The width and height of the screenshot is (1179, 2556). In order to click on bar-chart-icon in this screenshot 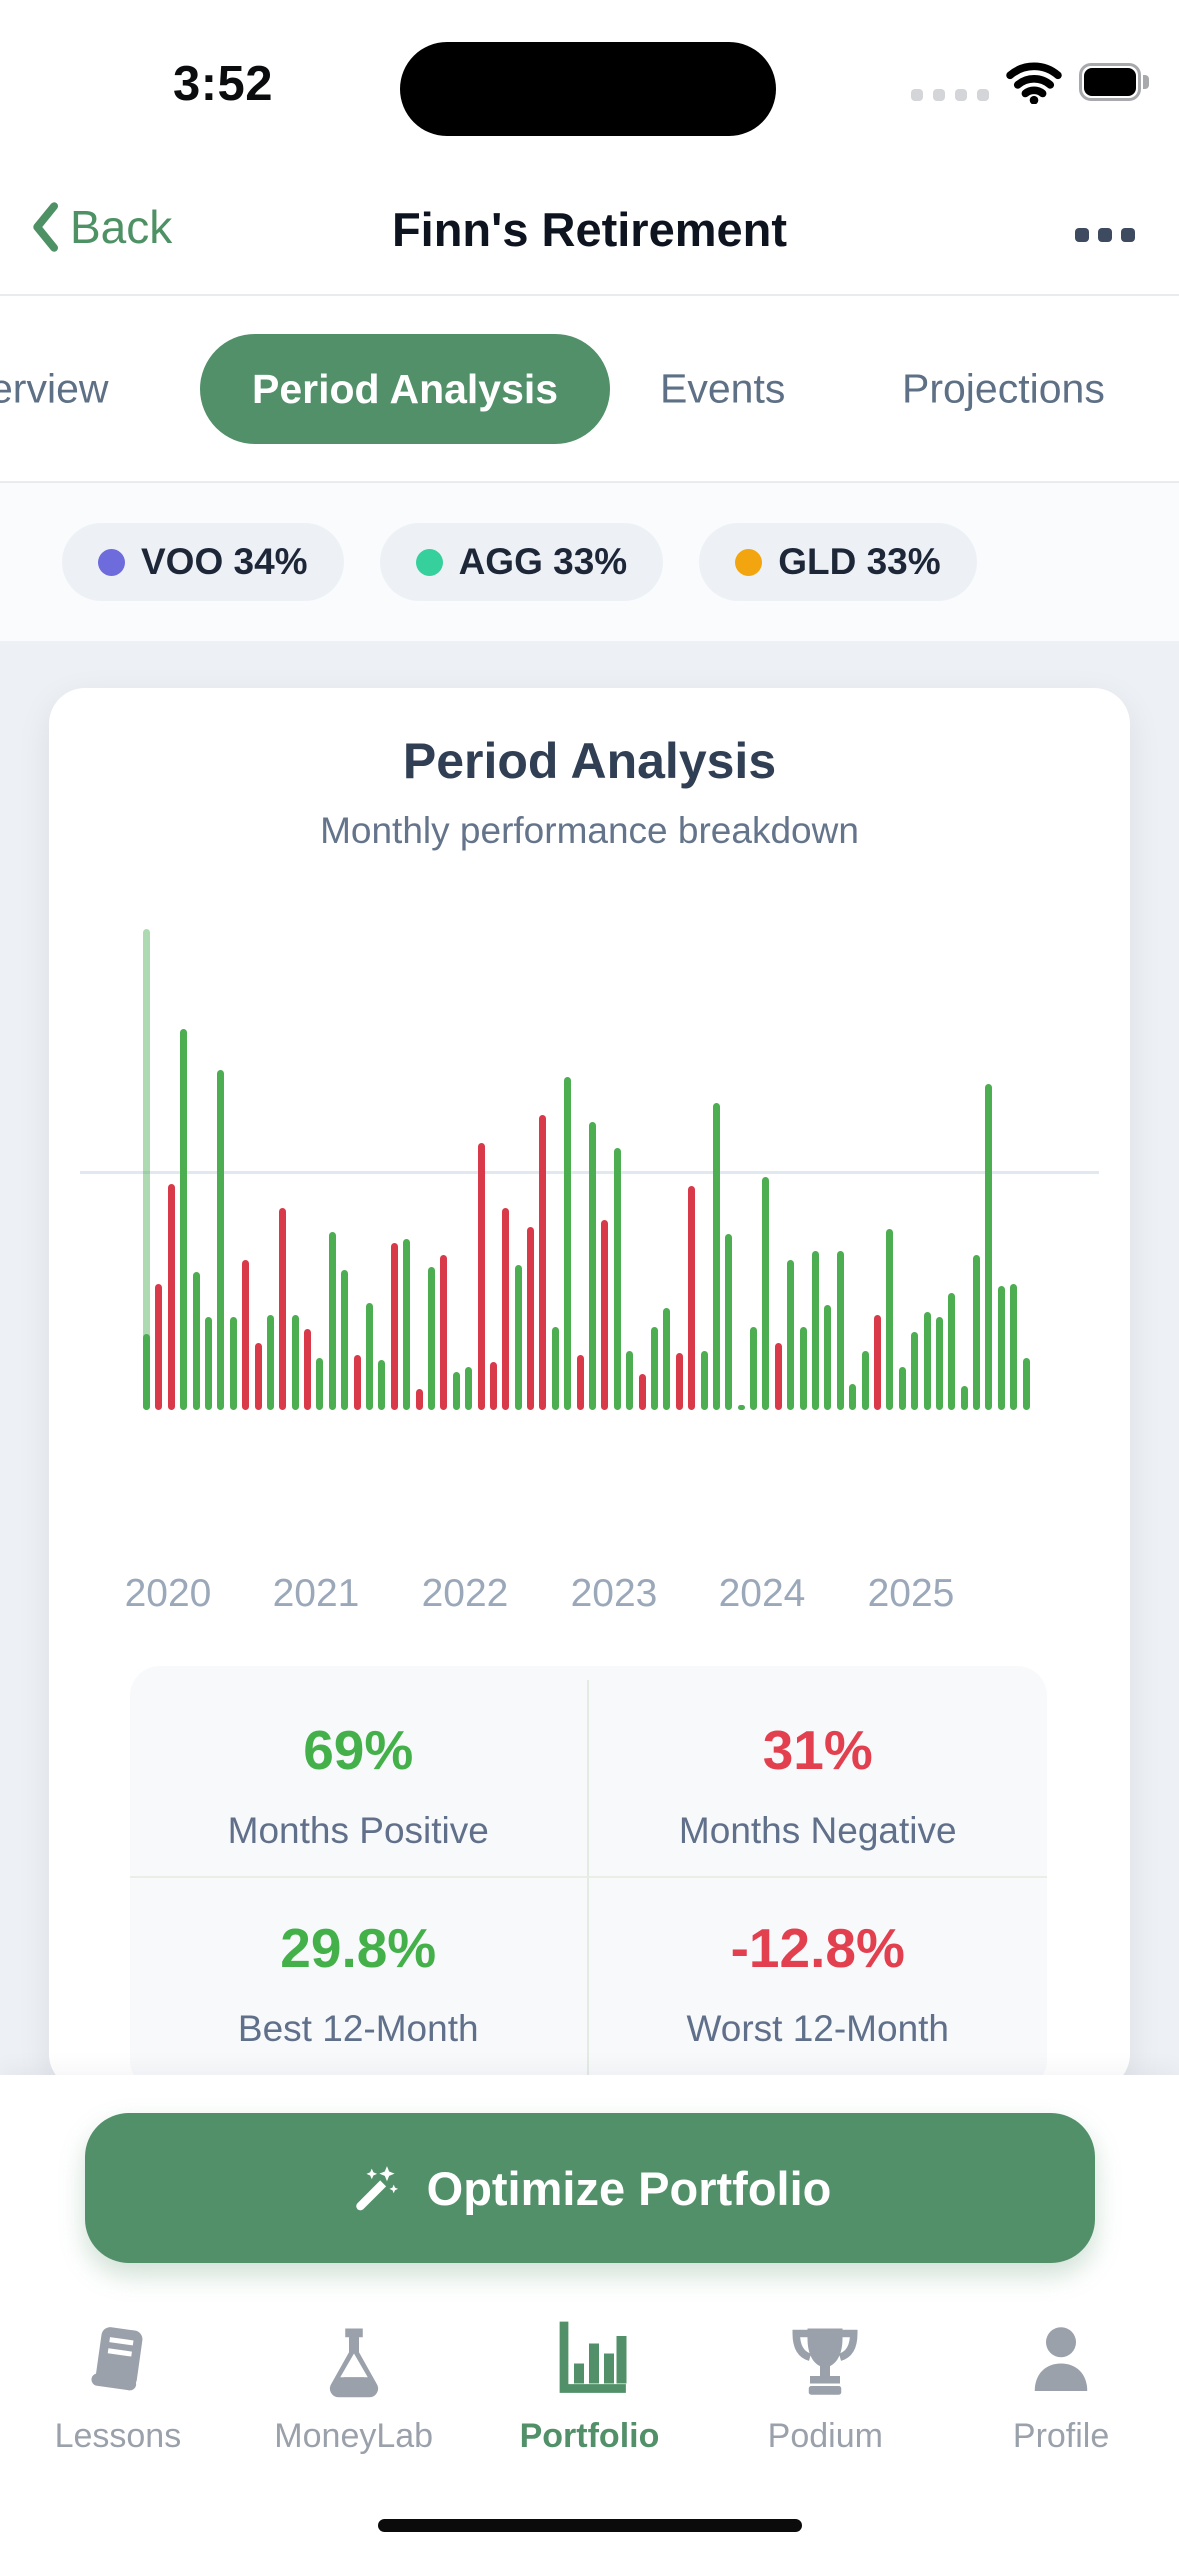, I will do `click(589, 2361)`.